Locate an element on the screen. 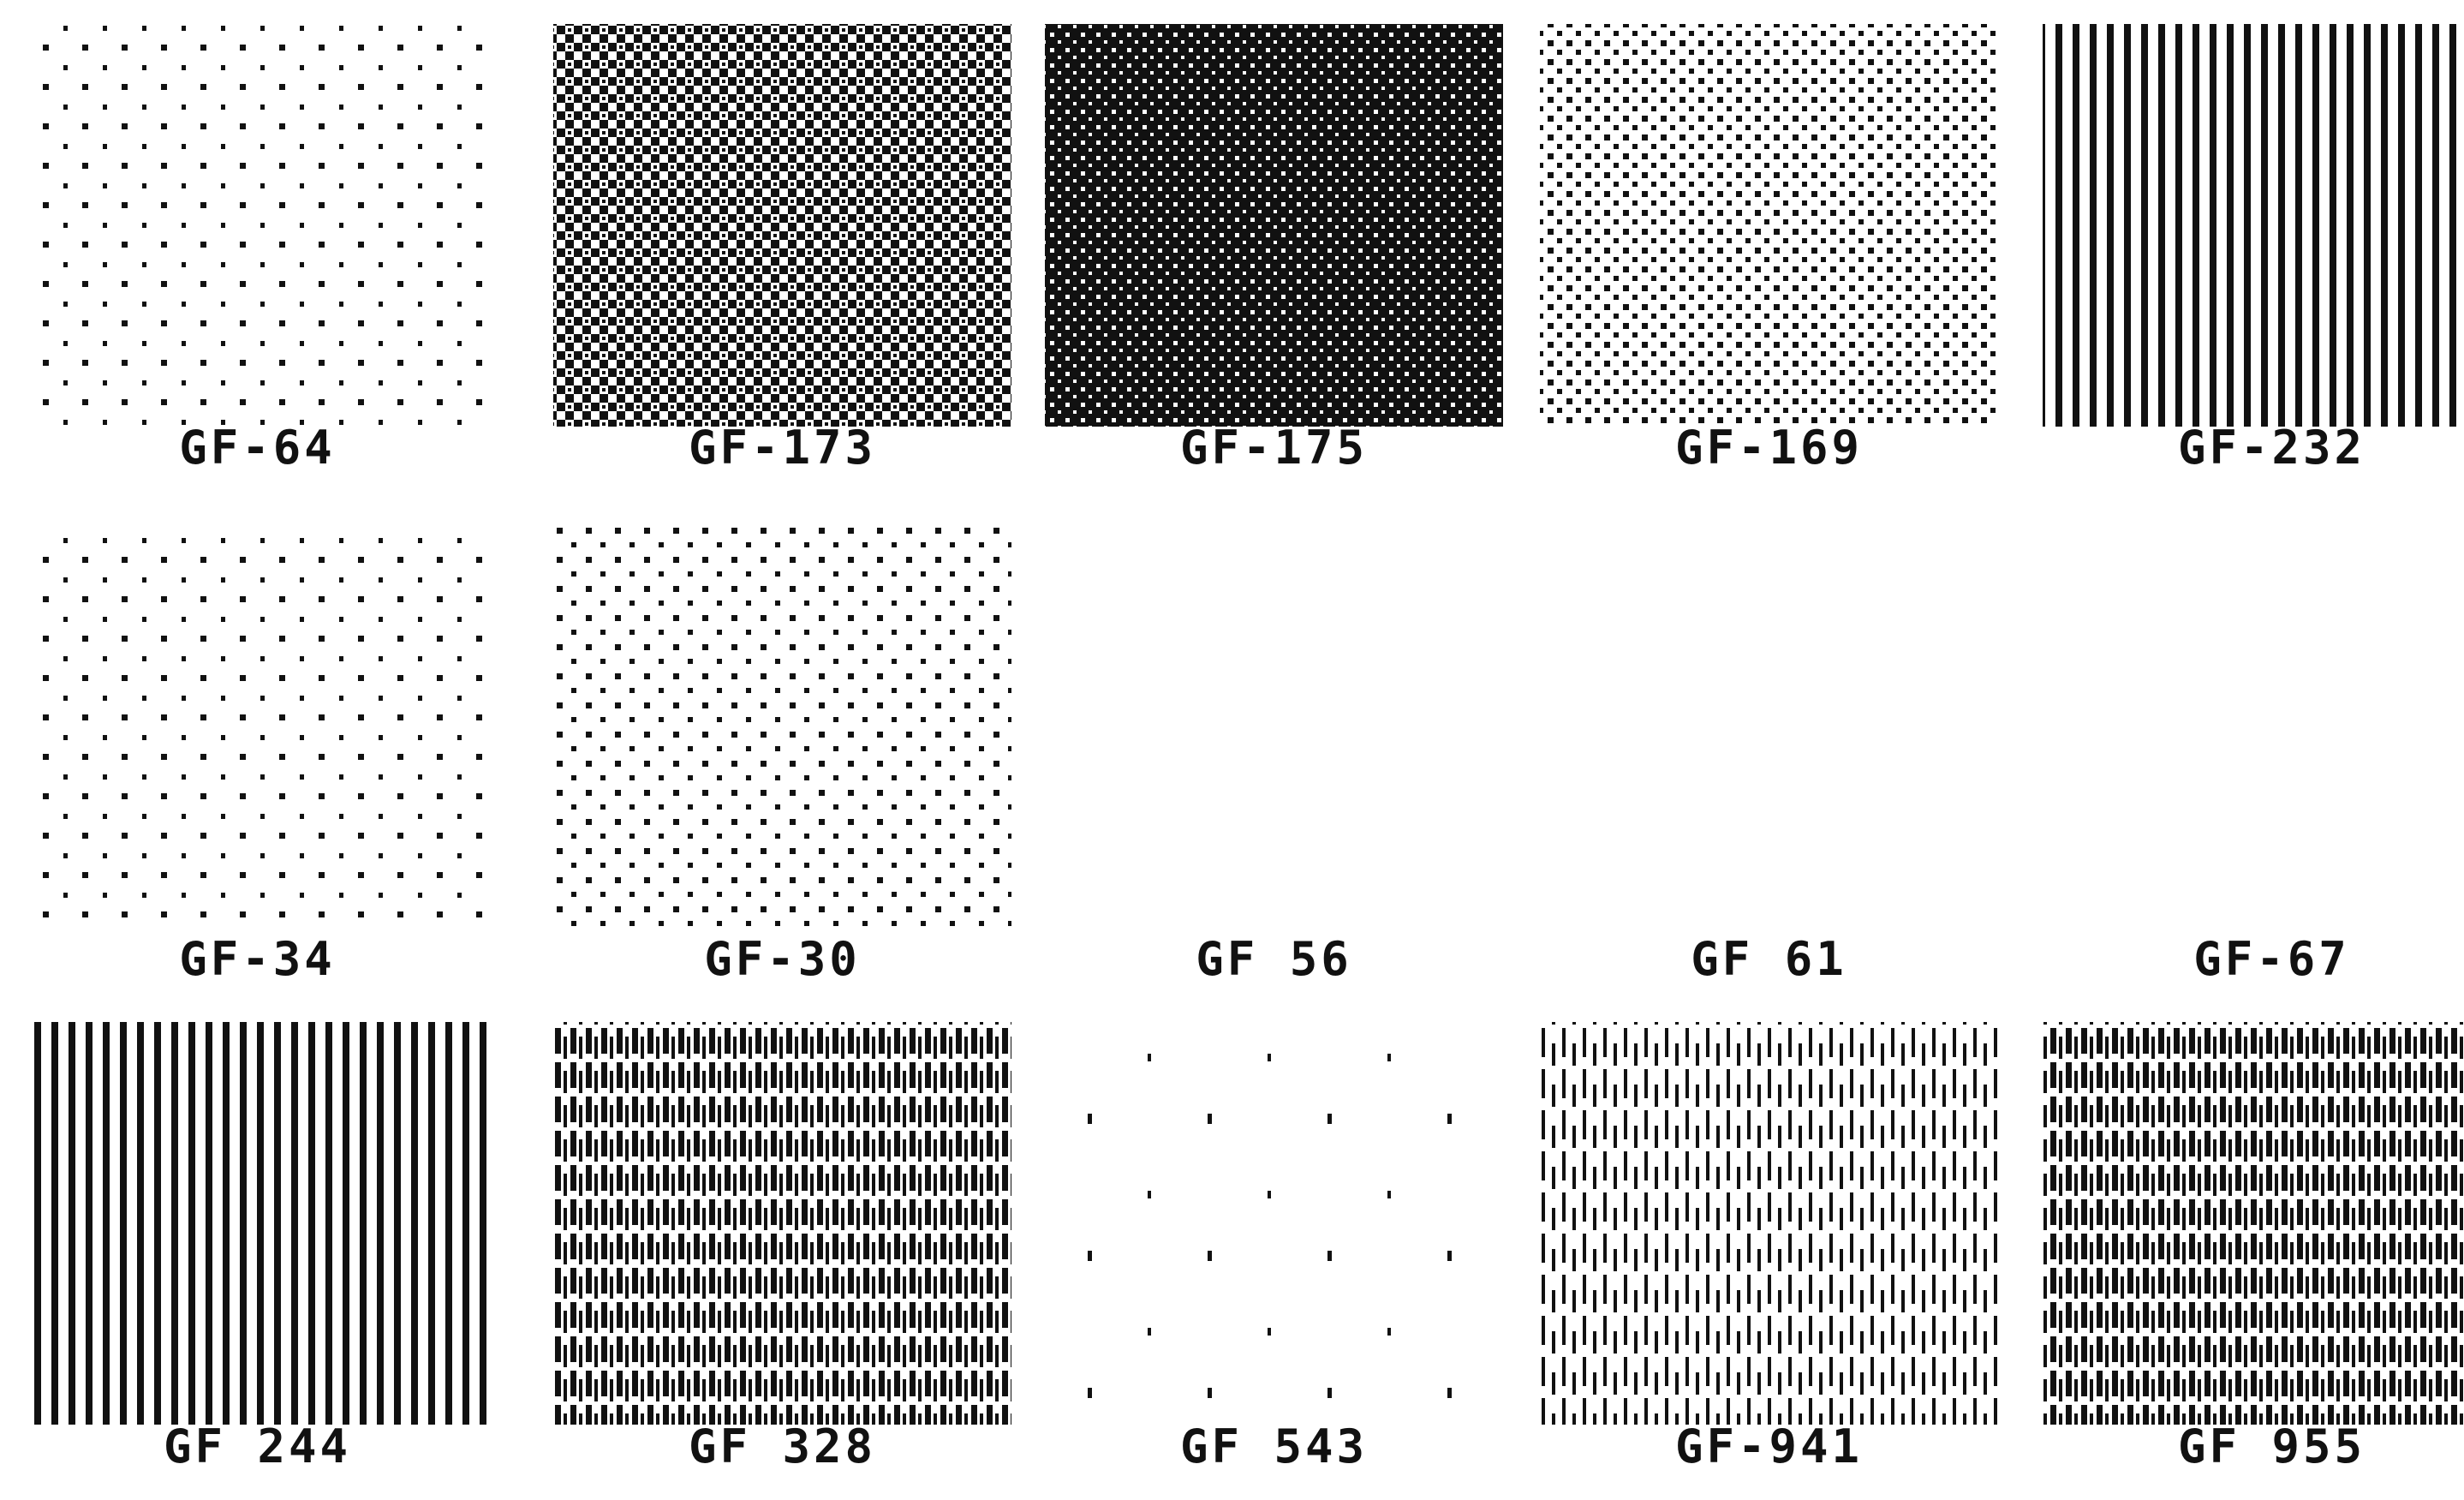 The height and width of the screenshot is (1500, 2464). texture-tile: GF-64 is located at coordinates (257, 249).